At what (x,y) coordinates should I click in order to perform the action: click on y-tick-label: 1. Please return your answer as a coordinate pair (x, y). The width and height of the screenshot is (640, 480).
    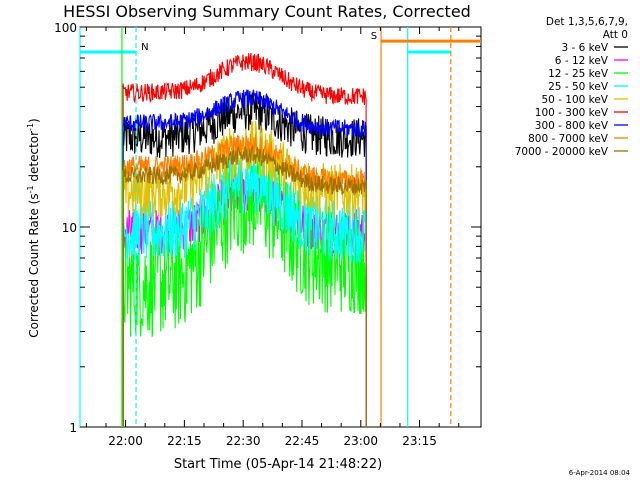
    Looking at the image, I should click on (73, 428).